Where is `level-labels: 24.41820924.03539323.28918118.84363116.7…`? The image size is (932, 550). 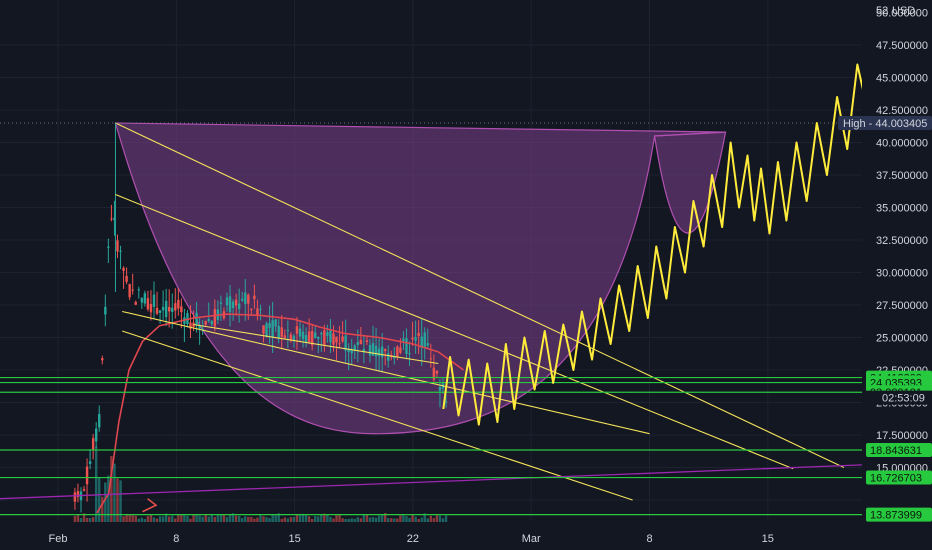 level-labels: 24.41820924.03539323.28918118.84363116.7… is located at coordinates (885, 319).